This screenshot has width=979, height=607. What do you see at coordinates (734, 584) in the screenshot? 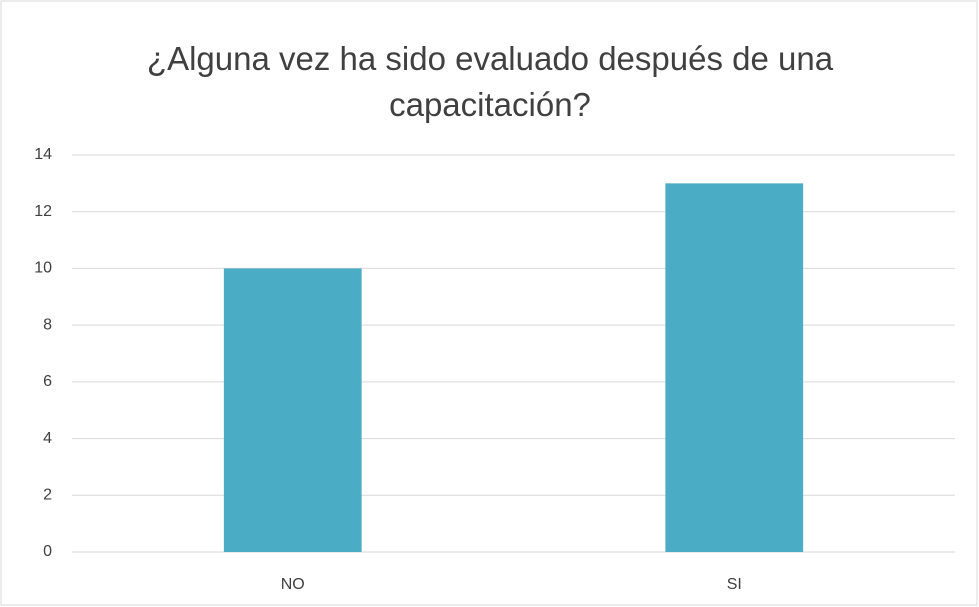
I see `x-tick-label: SI` at bounding box center [734, 584].